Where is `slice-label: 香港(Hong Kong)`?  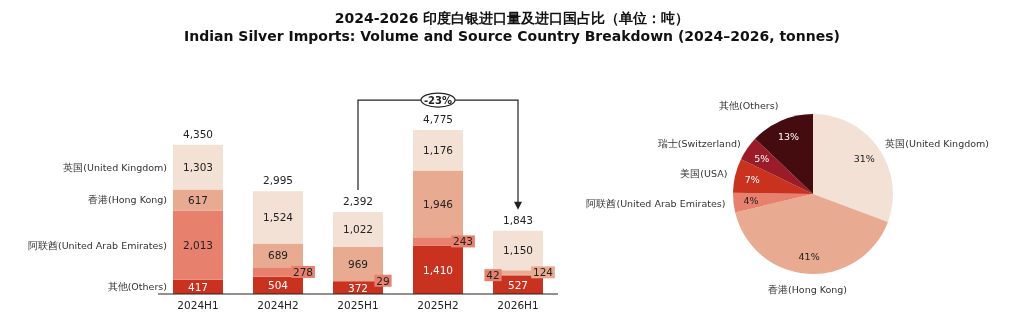 slice-label: 香港(Hong Kong) is located at coordinates (808, 290).